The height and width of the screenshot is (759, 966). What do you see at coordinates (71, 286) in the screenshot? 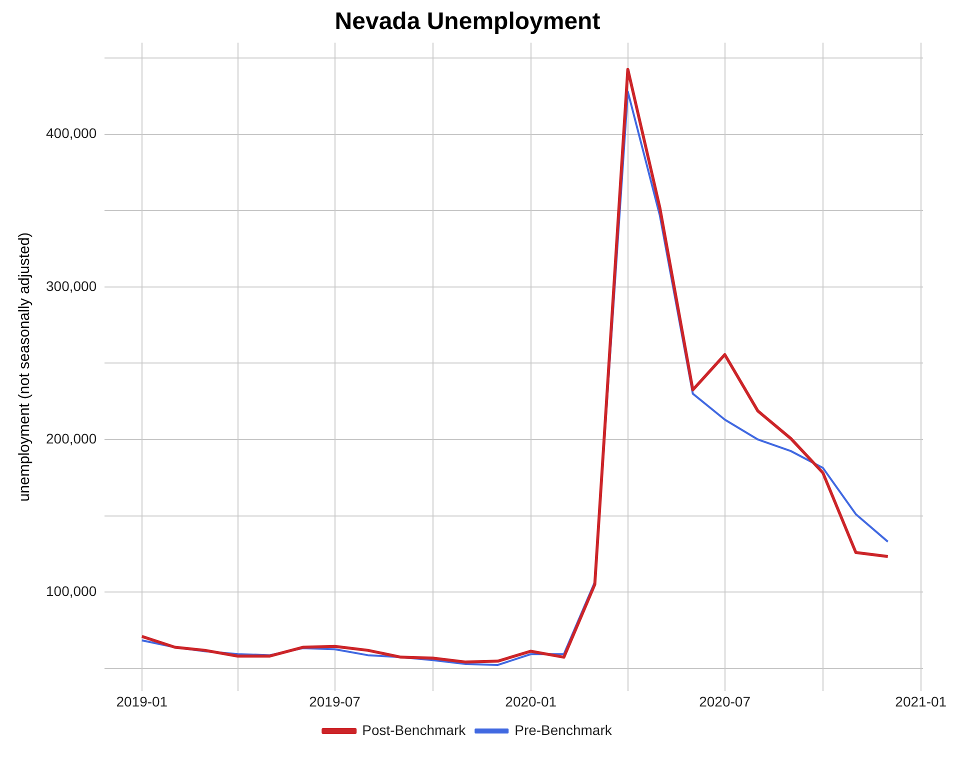
I see `y-tick-label: 300,000` at bounding box center [71, 286].